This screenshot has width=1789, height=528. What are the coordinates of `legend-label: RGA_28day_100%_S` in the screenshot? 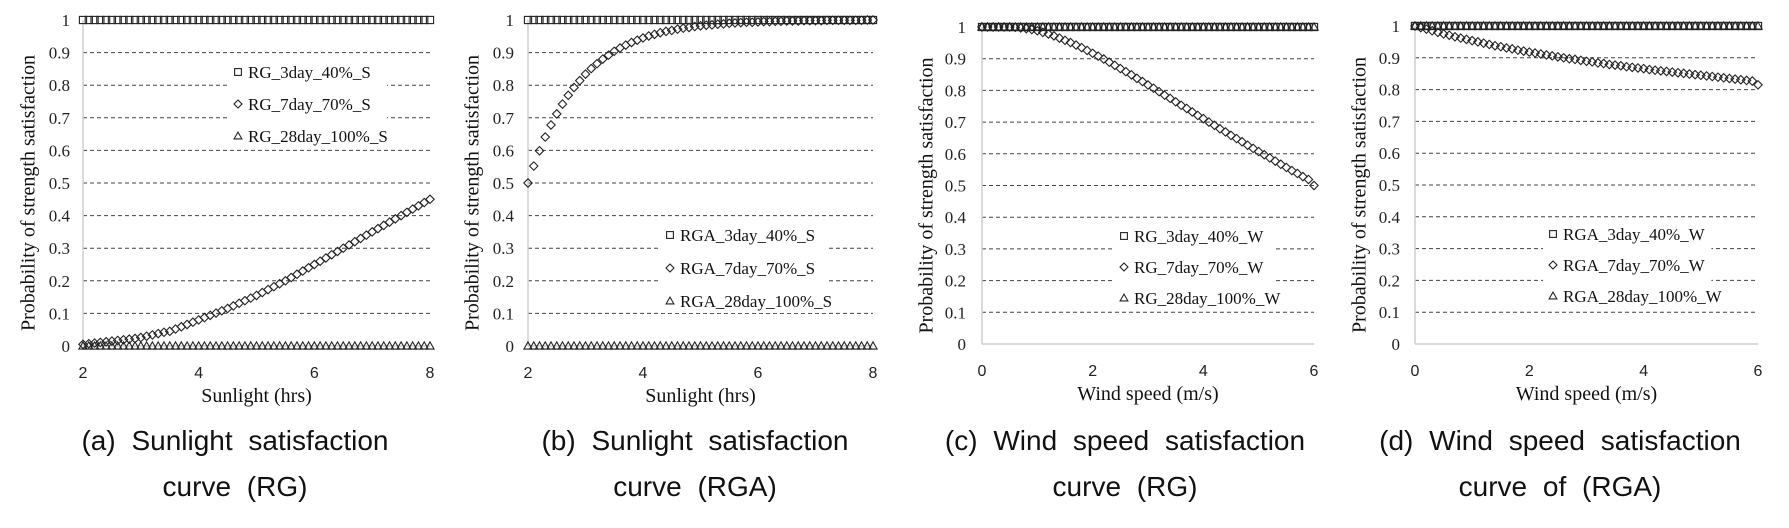 It's located at (756, 301).